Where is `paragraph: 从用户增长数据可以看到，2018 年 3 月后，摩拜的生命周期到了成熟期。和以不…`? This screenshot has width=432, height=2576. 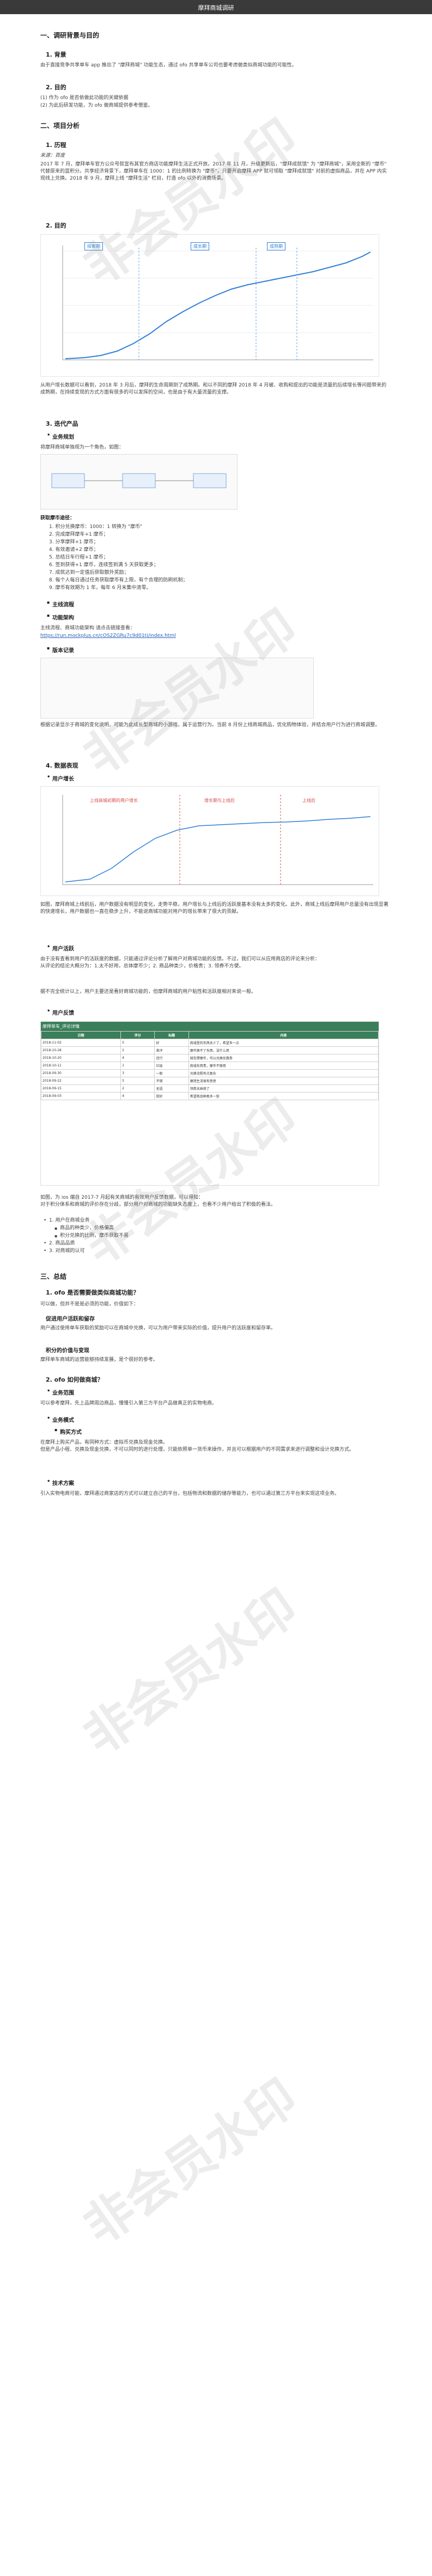
paragraph: 从用户增长数据可以看到，2018 年 3 月后，摩拜的生命周期到了成熟期。和以不… is located at coordinates (213, 389).